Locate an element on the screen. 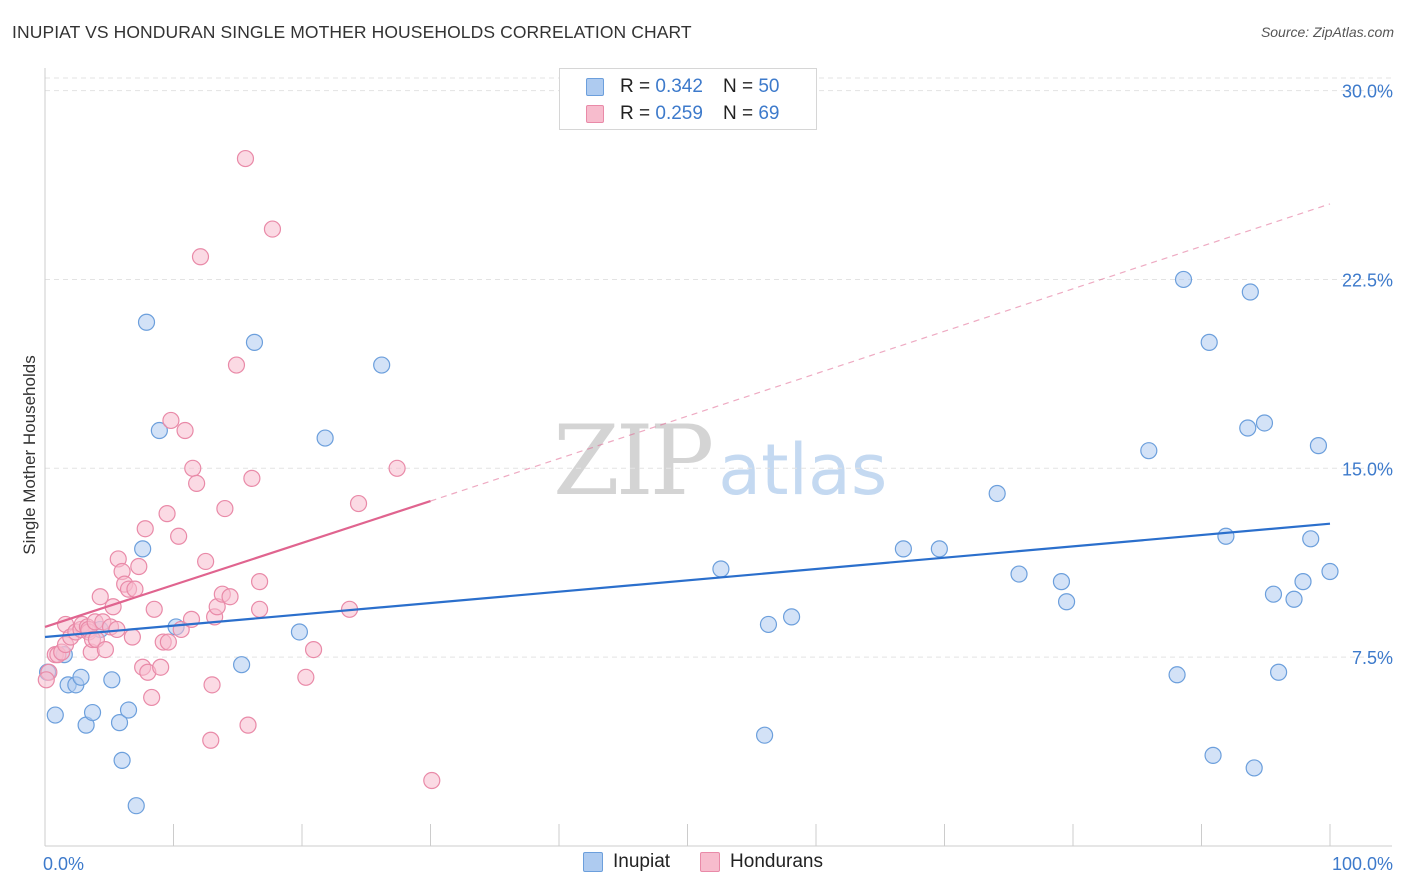 This screenshot has height=892, width=1406. legend-item-hondurans: Hondurans is located at coordinates (761, 862).